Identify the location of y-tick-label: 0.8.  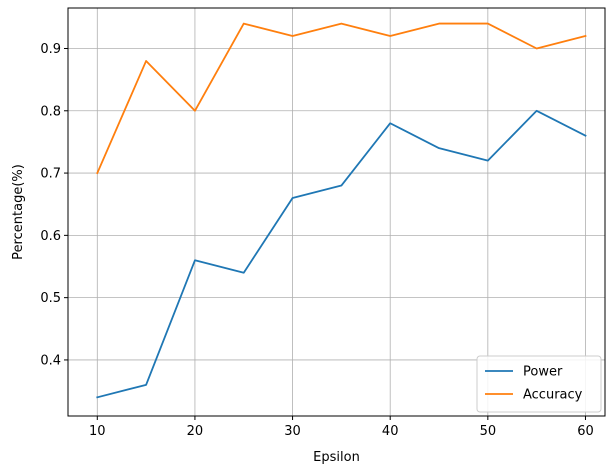
(50, 111).